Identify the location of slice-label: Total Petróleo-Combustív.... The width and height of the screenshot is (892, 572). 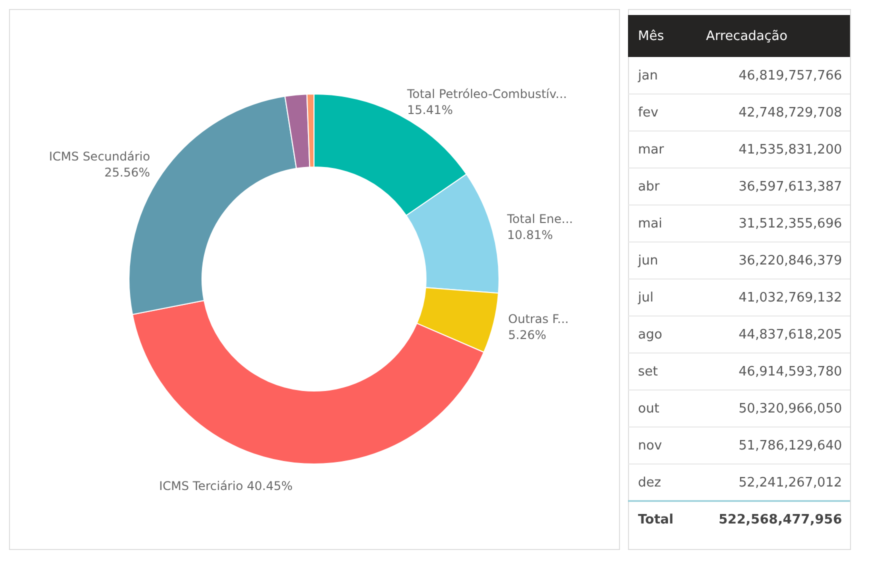
(486, 93).